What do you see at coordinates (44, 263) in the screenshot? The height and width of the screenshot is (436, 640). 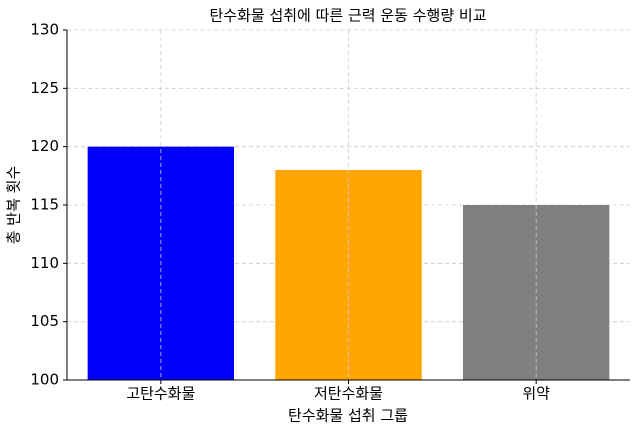 I see `y-tick-label: 110` at bounding box center [44, 263].